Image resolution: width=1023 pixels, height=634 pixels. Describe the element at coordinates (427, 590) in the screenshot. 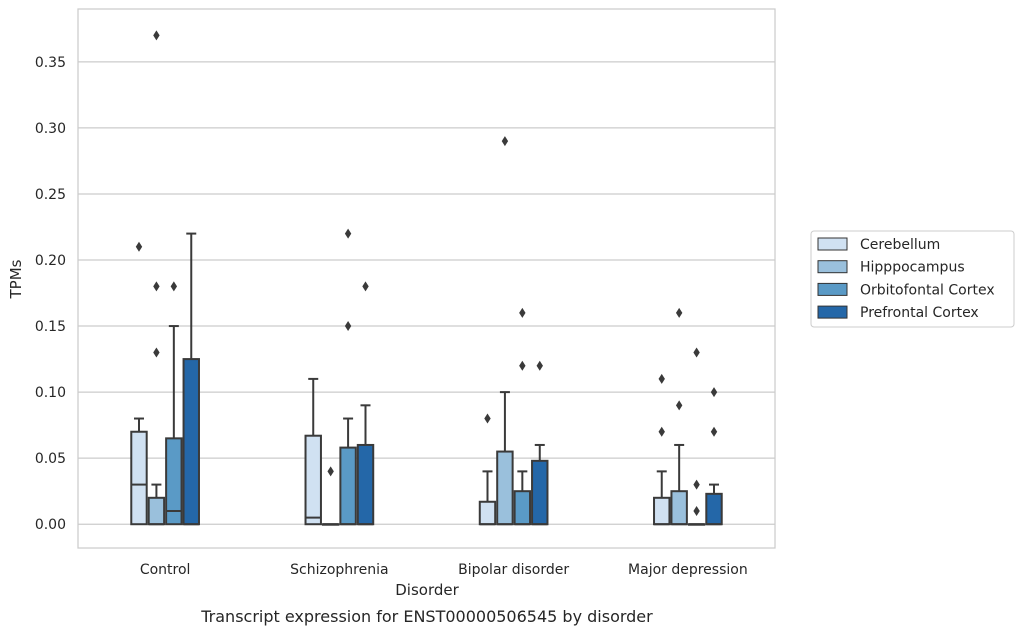

I see `x-axis-label: Disorder` at that location.